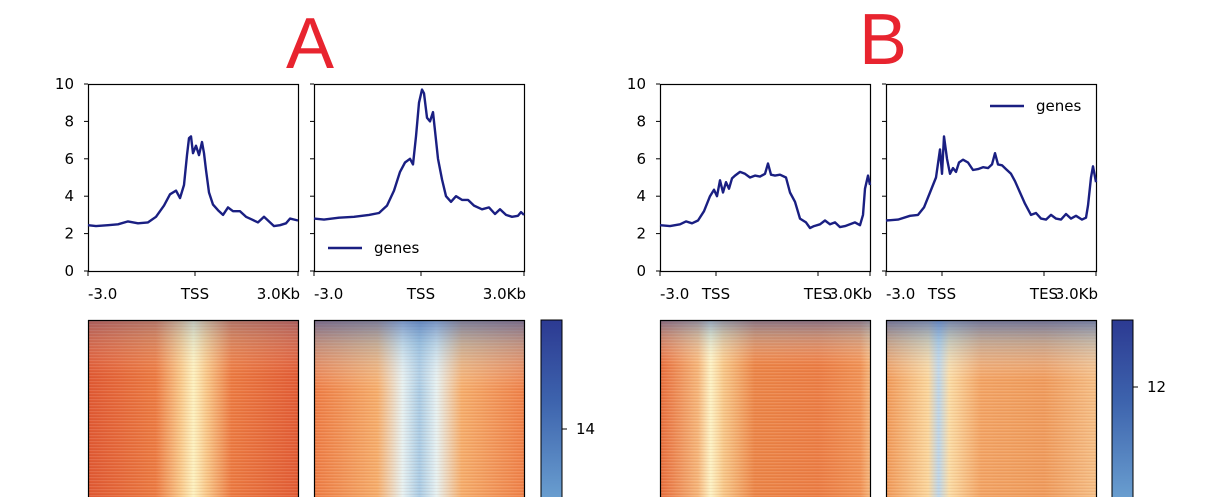 This screenshot has width=1210, height=497. Describe the element at coordinates (883, 40) in the screenshot. I see `panel-label-b: B` at that location.